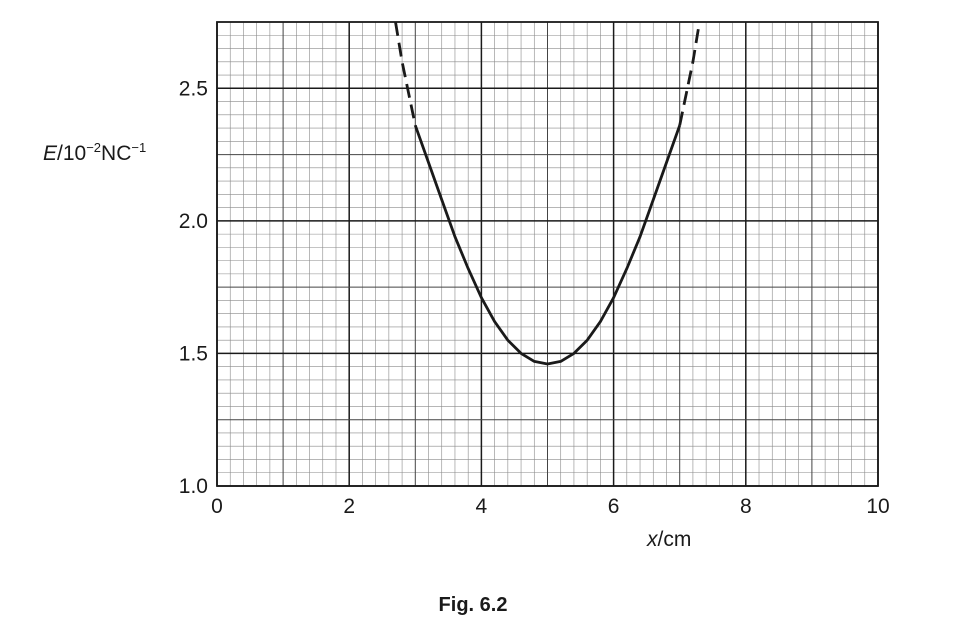 This screenshot has height=642, width=960. Describe the element at coordinates (193, 221) in the screenshot. I see `y-tick-label: 2.0` at that location.